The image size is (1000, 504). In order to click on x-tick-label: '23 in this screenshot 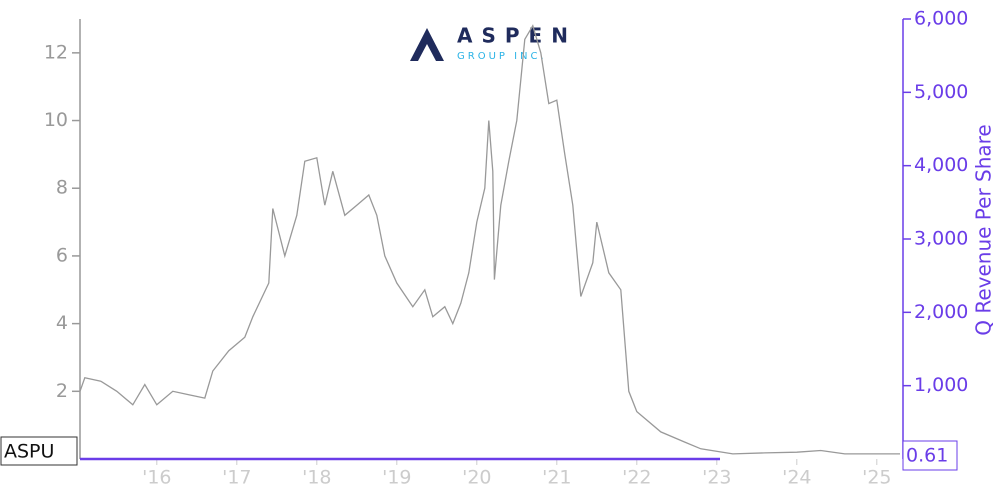, I will do `click(716, 478)`.